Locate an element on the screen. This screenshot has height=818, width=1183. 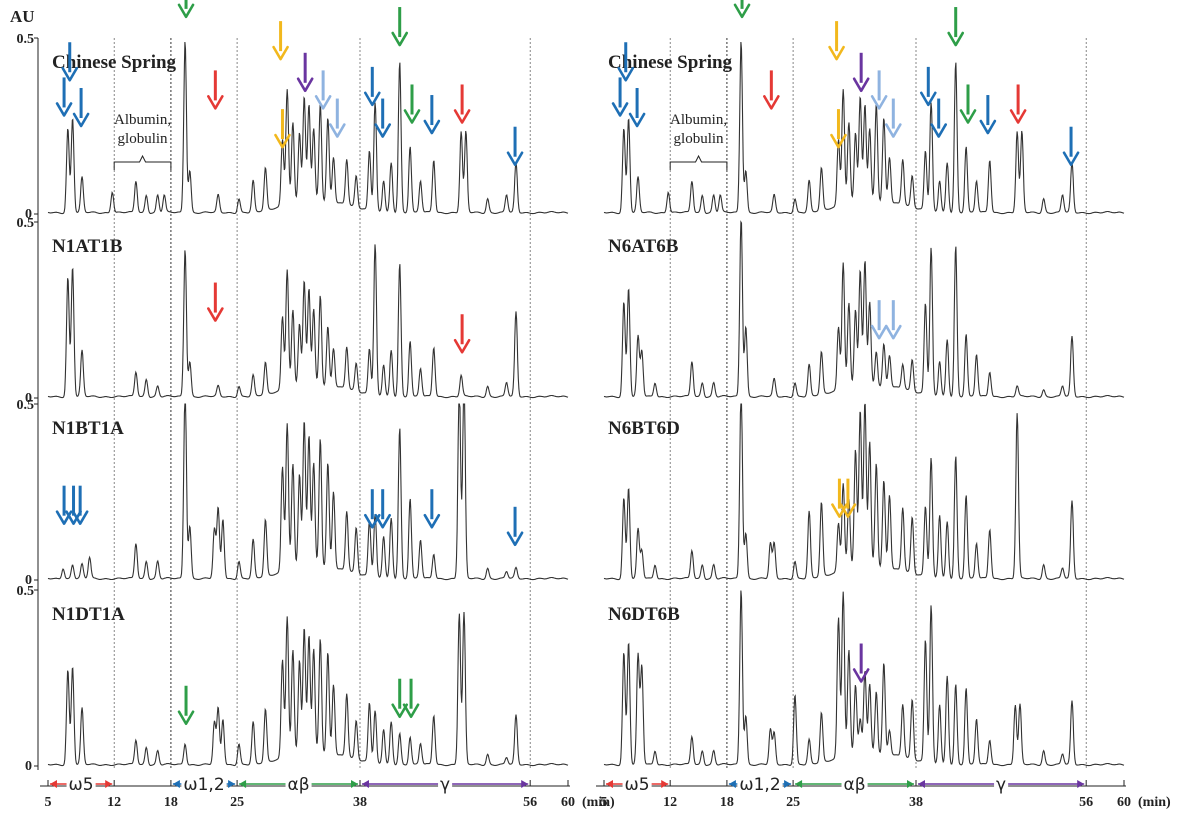
series-n1dt1a: N1DT1A is located at coordinates (308, 685).